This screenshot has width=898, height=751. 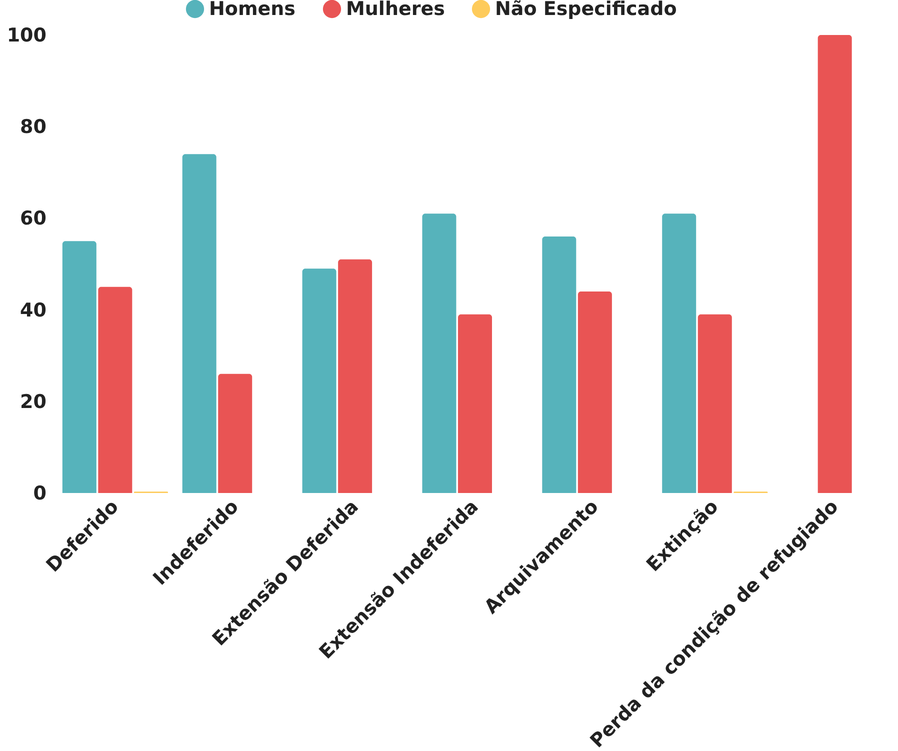 What do you see at coordinates (26, 35) in the screenshot?
I see `y-tick-label: 100` at bounding box center [26, 35].